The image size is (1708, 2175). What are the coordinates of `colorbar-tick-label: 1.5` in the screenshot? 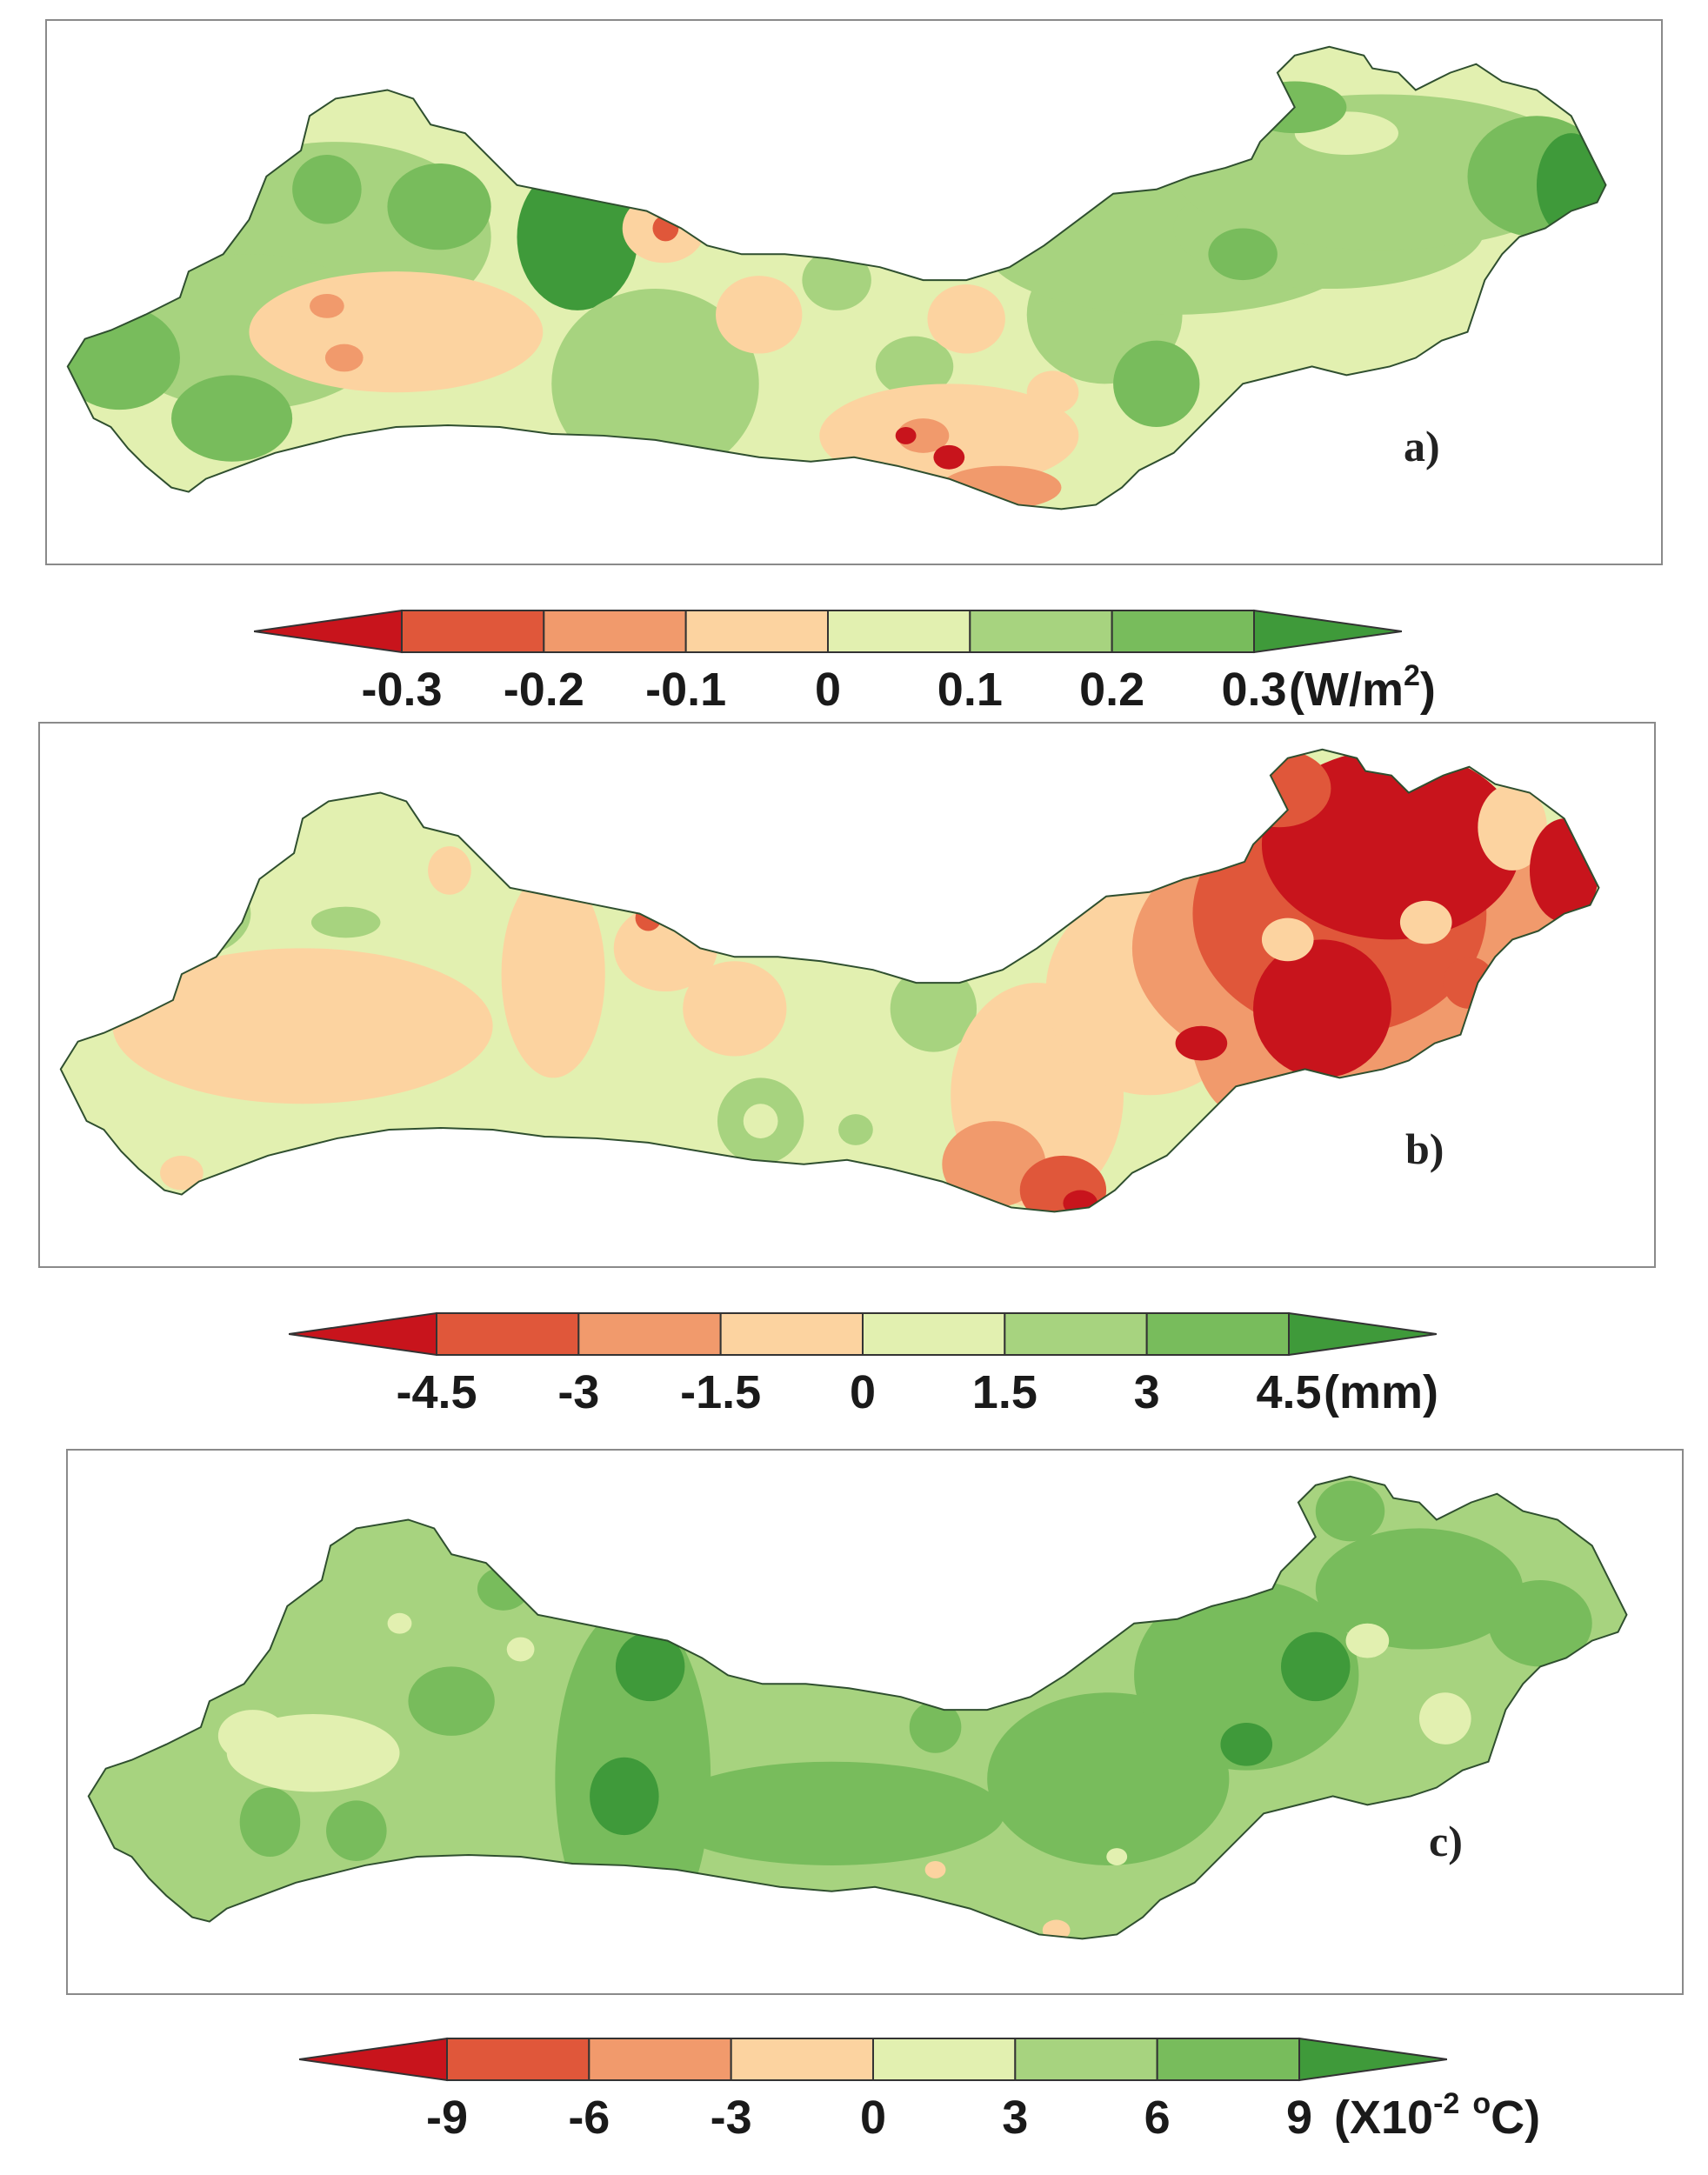 It's located at (1004, 1392).